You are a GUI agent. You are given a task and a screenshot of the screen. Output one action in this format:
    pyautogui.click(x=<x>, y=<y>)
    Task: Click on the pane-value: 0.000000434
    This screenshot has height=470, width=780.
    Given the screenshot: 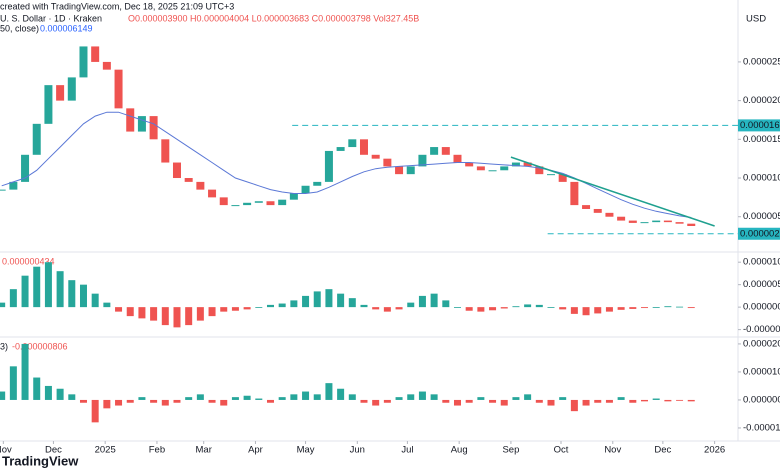 What is the action you would take?
    pyautogui.click(x=28, y=261)
    